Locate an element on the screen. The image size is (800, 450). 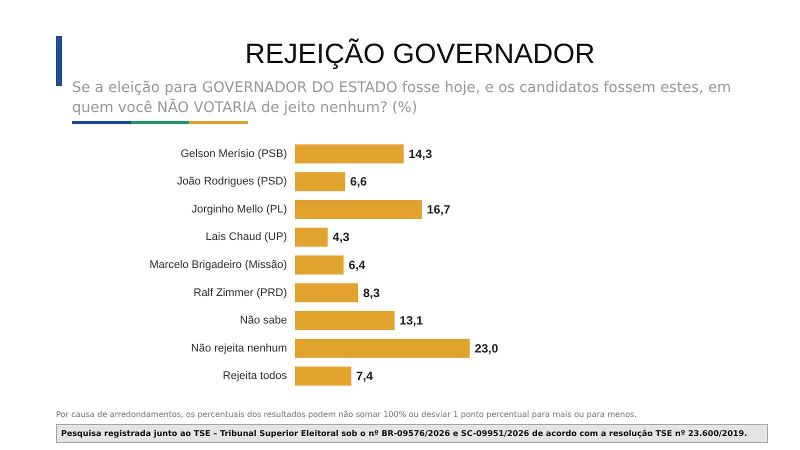
data-label: 6,4 is located at coordinates (357, 265).